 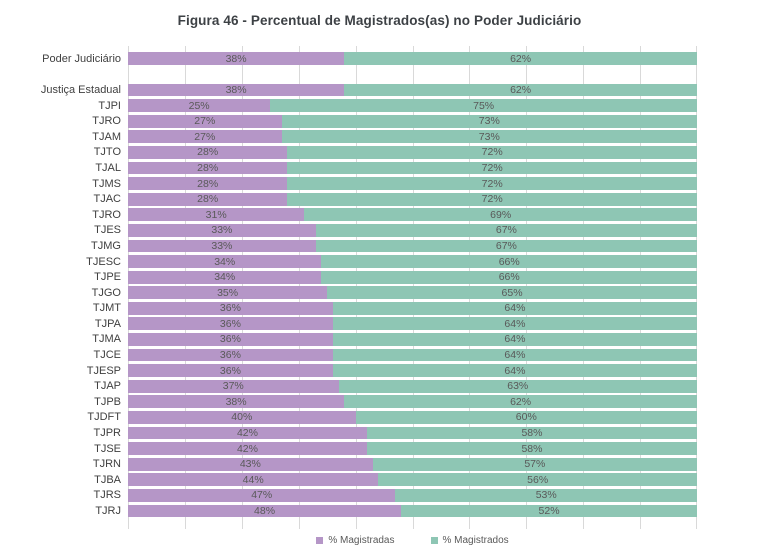 I want to click on bar-track: 25% 75%, so click(x=412, y=105).